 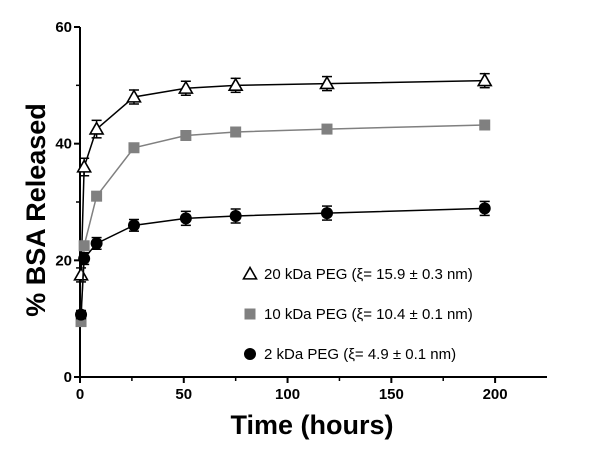 I want to click on x-tick-labels: 0 50 100 150 200, so click(x=292, y=394).